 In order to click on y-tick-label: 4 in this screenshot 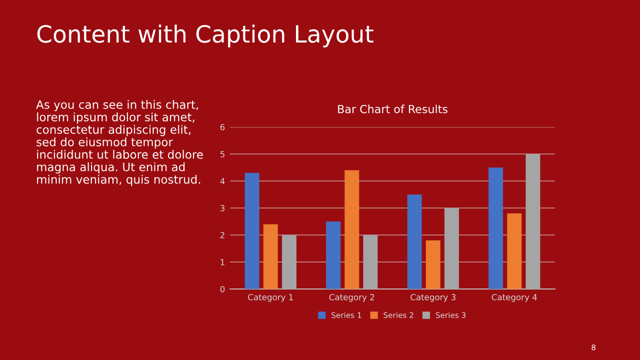, I will do `click(222, 181)`.